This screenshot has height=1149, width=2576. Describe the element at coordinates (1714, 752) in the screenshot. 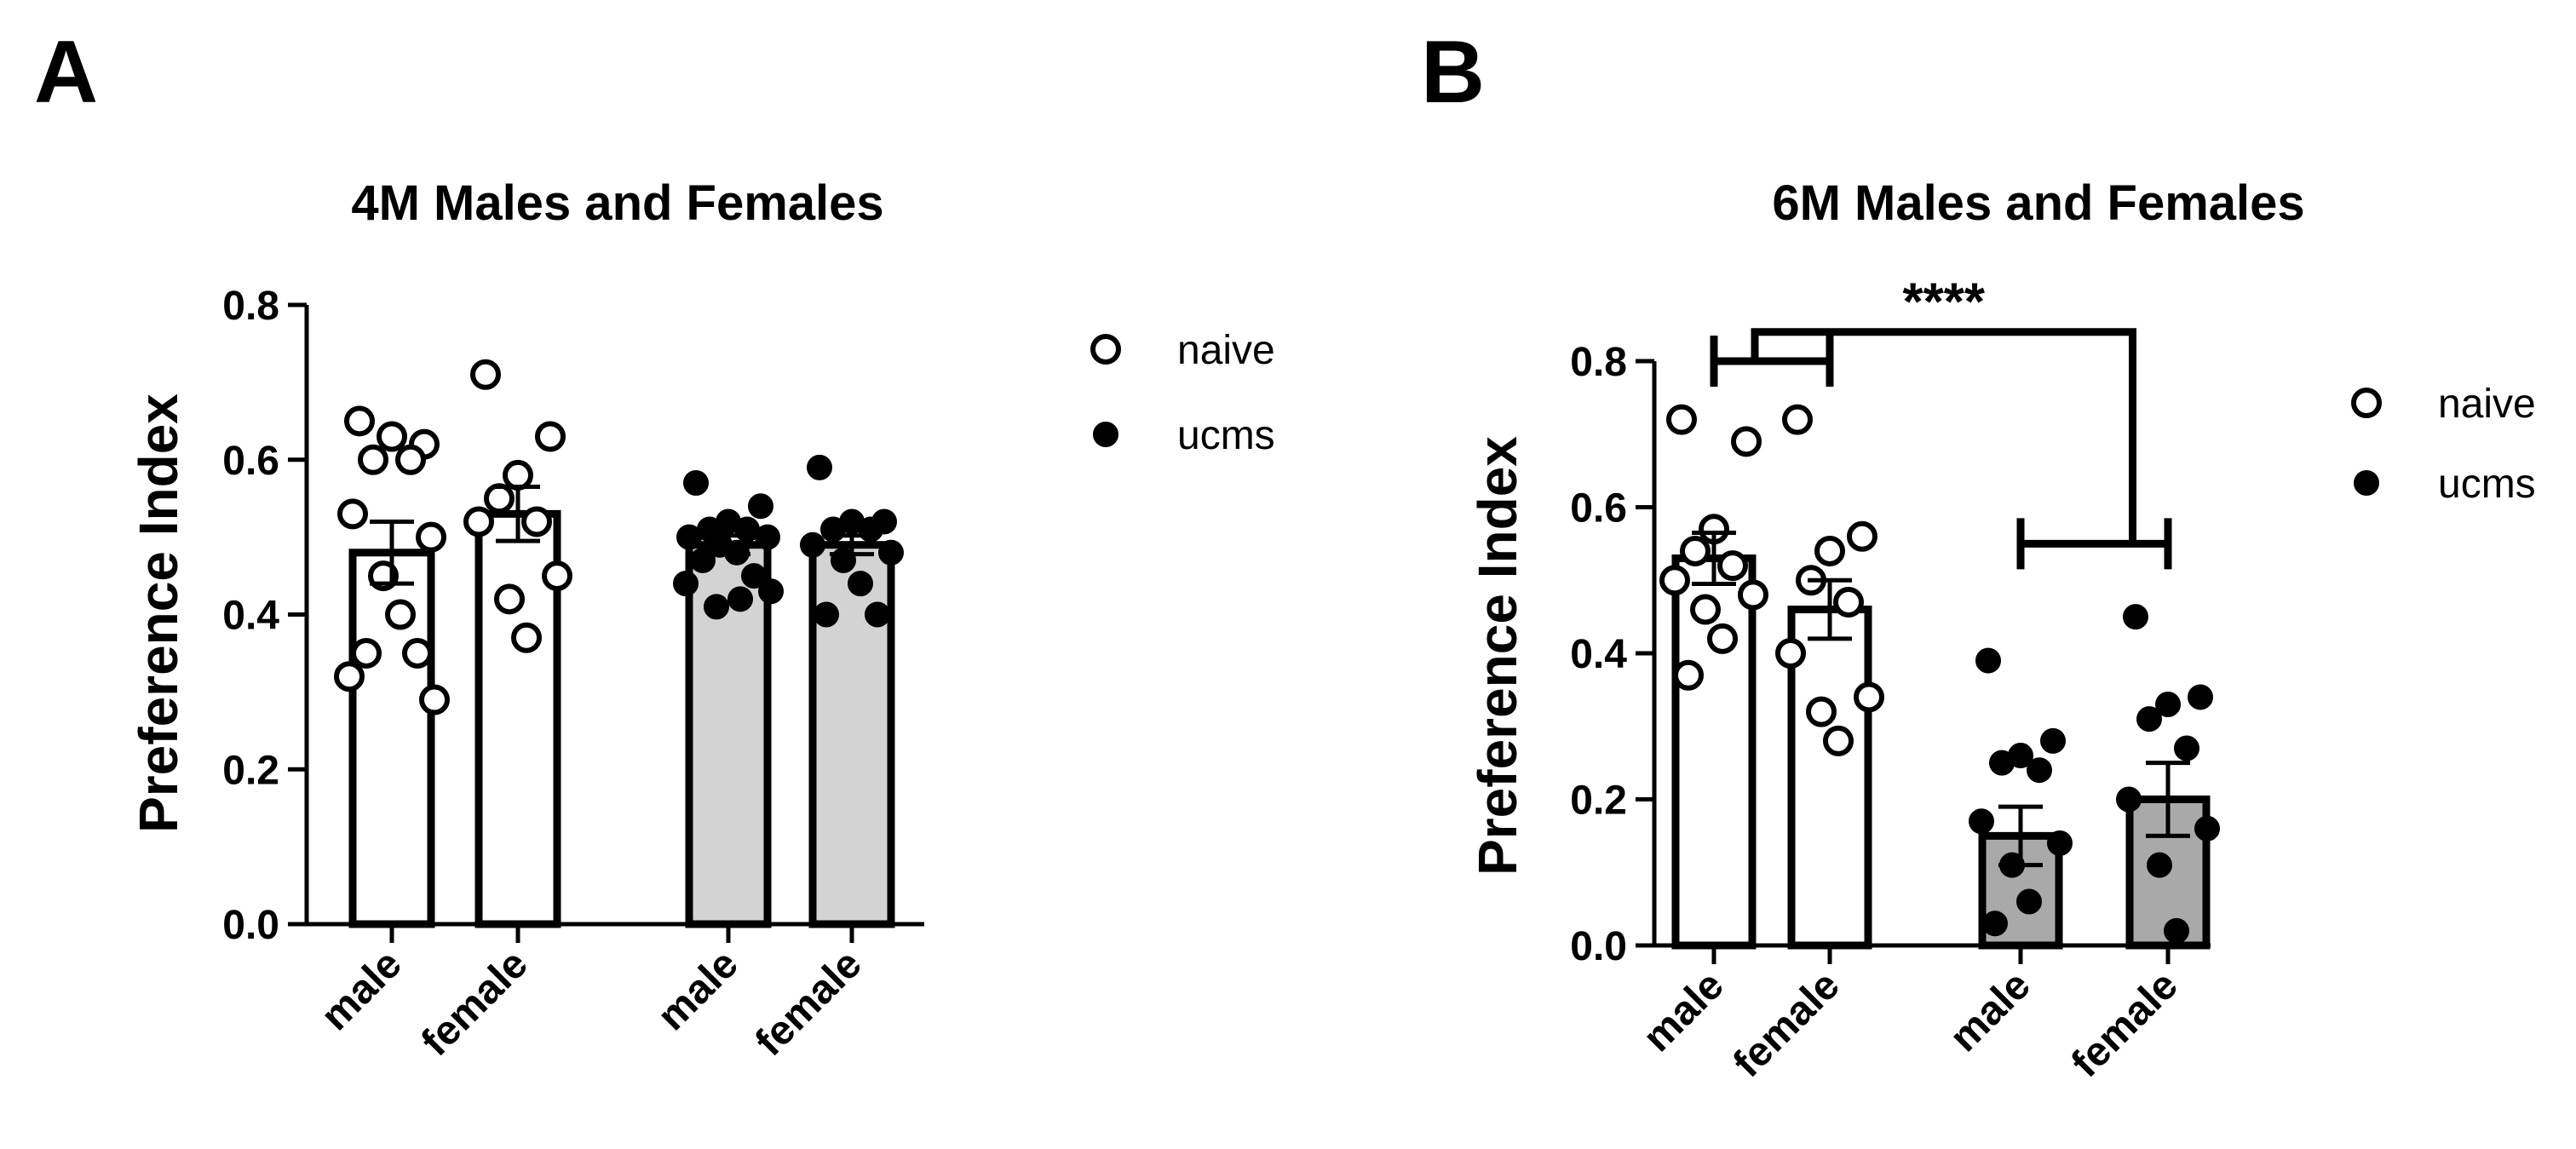

I see `bar` at that location.